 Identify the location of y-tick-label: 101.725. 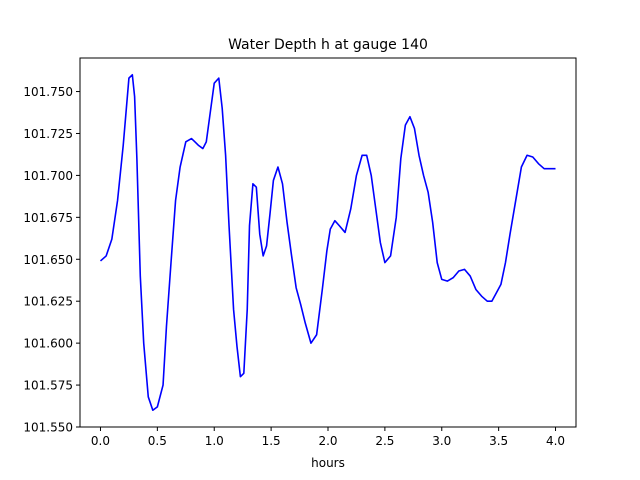
(48, 134).